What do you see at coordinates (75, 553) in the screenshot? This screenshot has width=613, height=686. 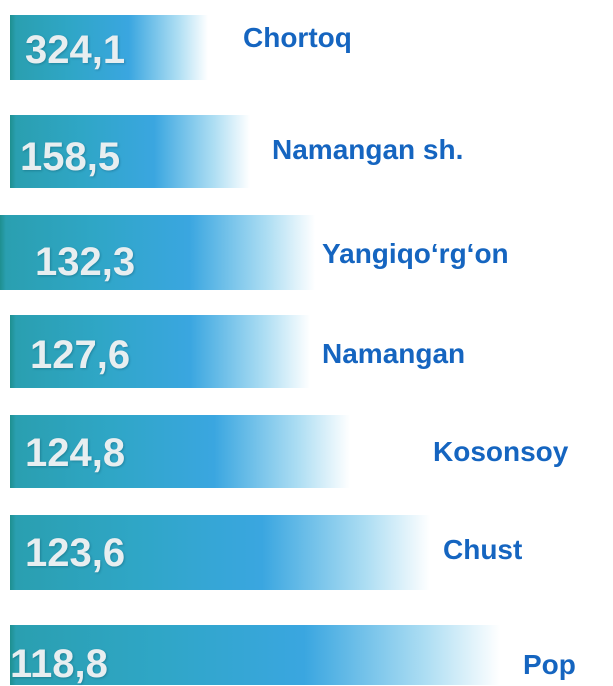 I see `value-label: 123,6` at bounding box center [75, 553].